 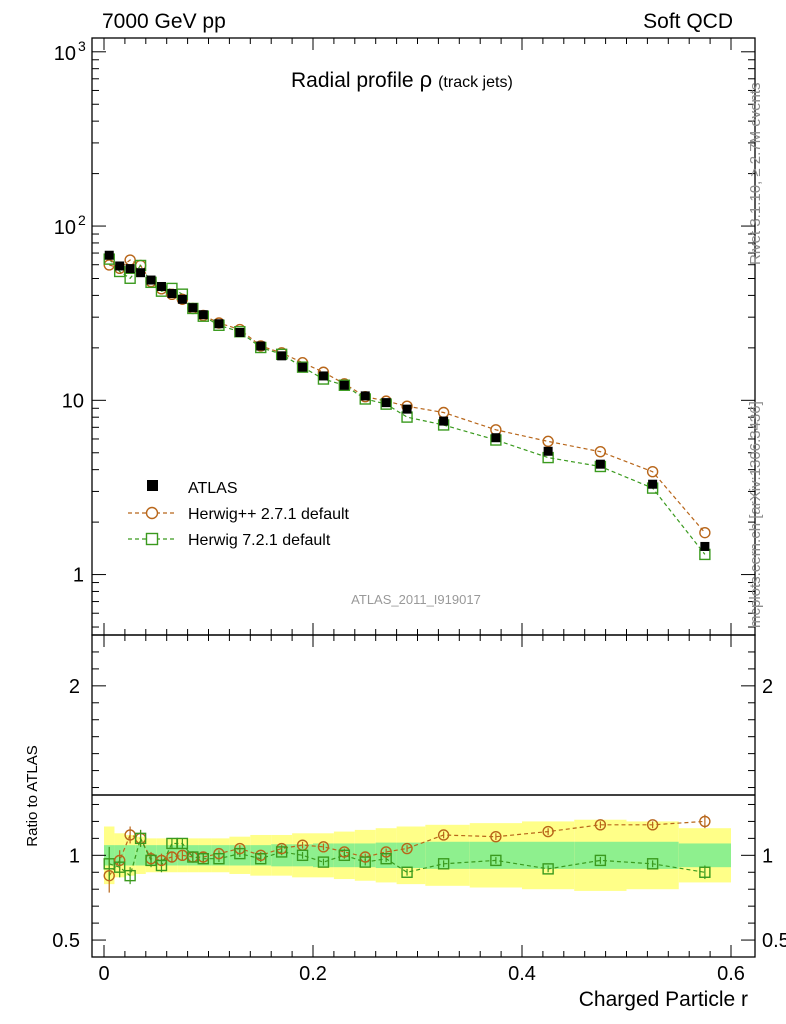 What do you see at coordinates (74, 687) in the screenshot?
I see `y-tick-label-ratio-left: 2` at bounding box center [74, 687].